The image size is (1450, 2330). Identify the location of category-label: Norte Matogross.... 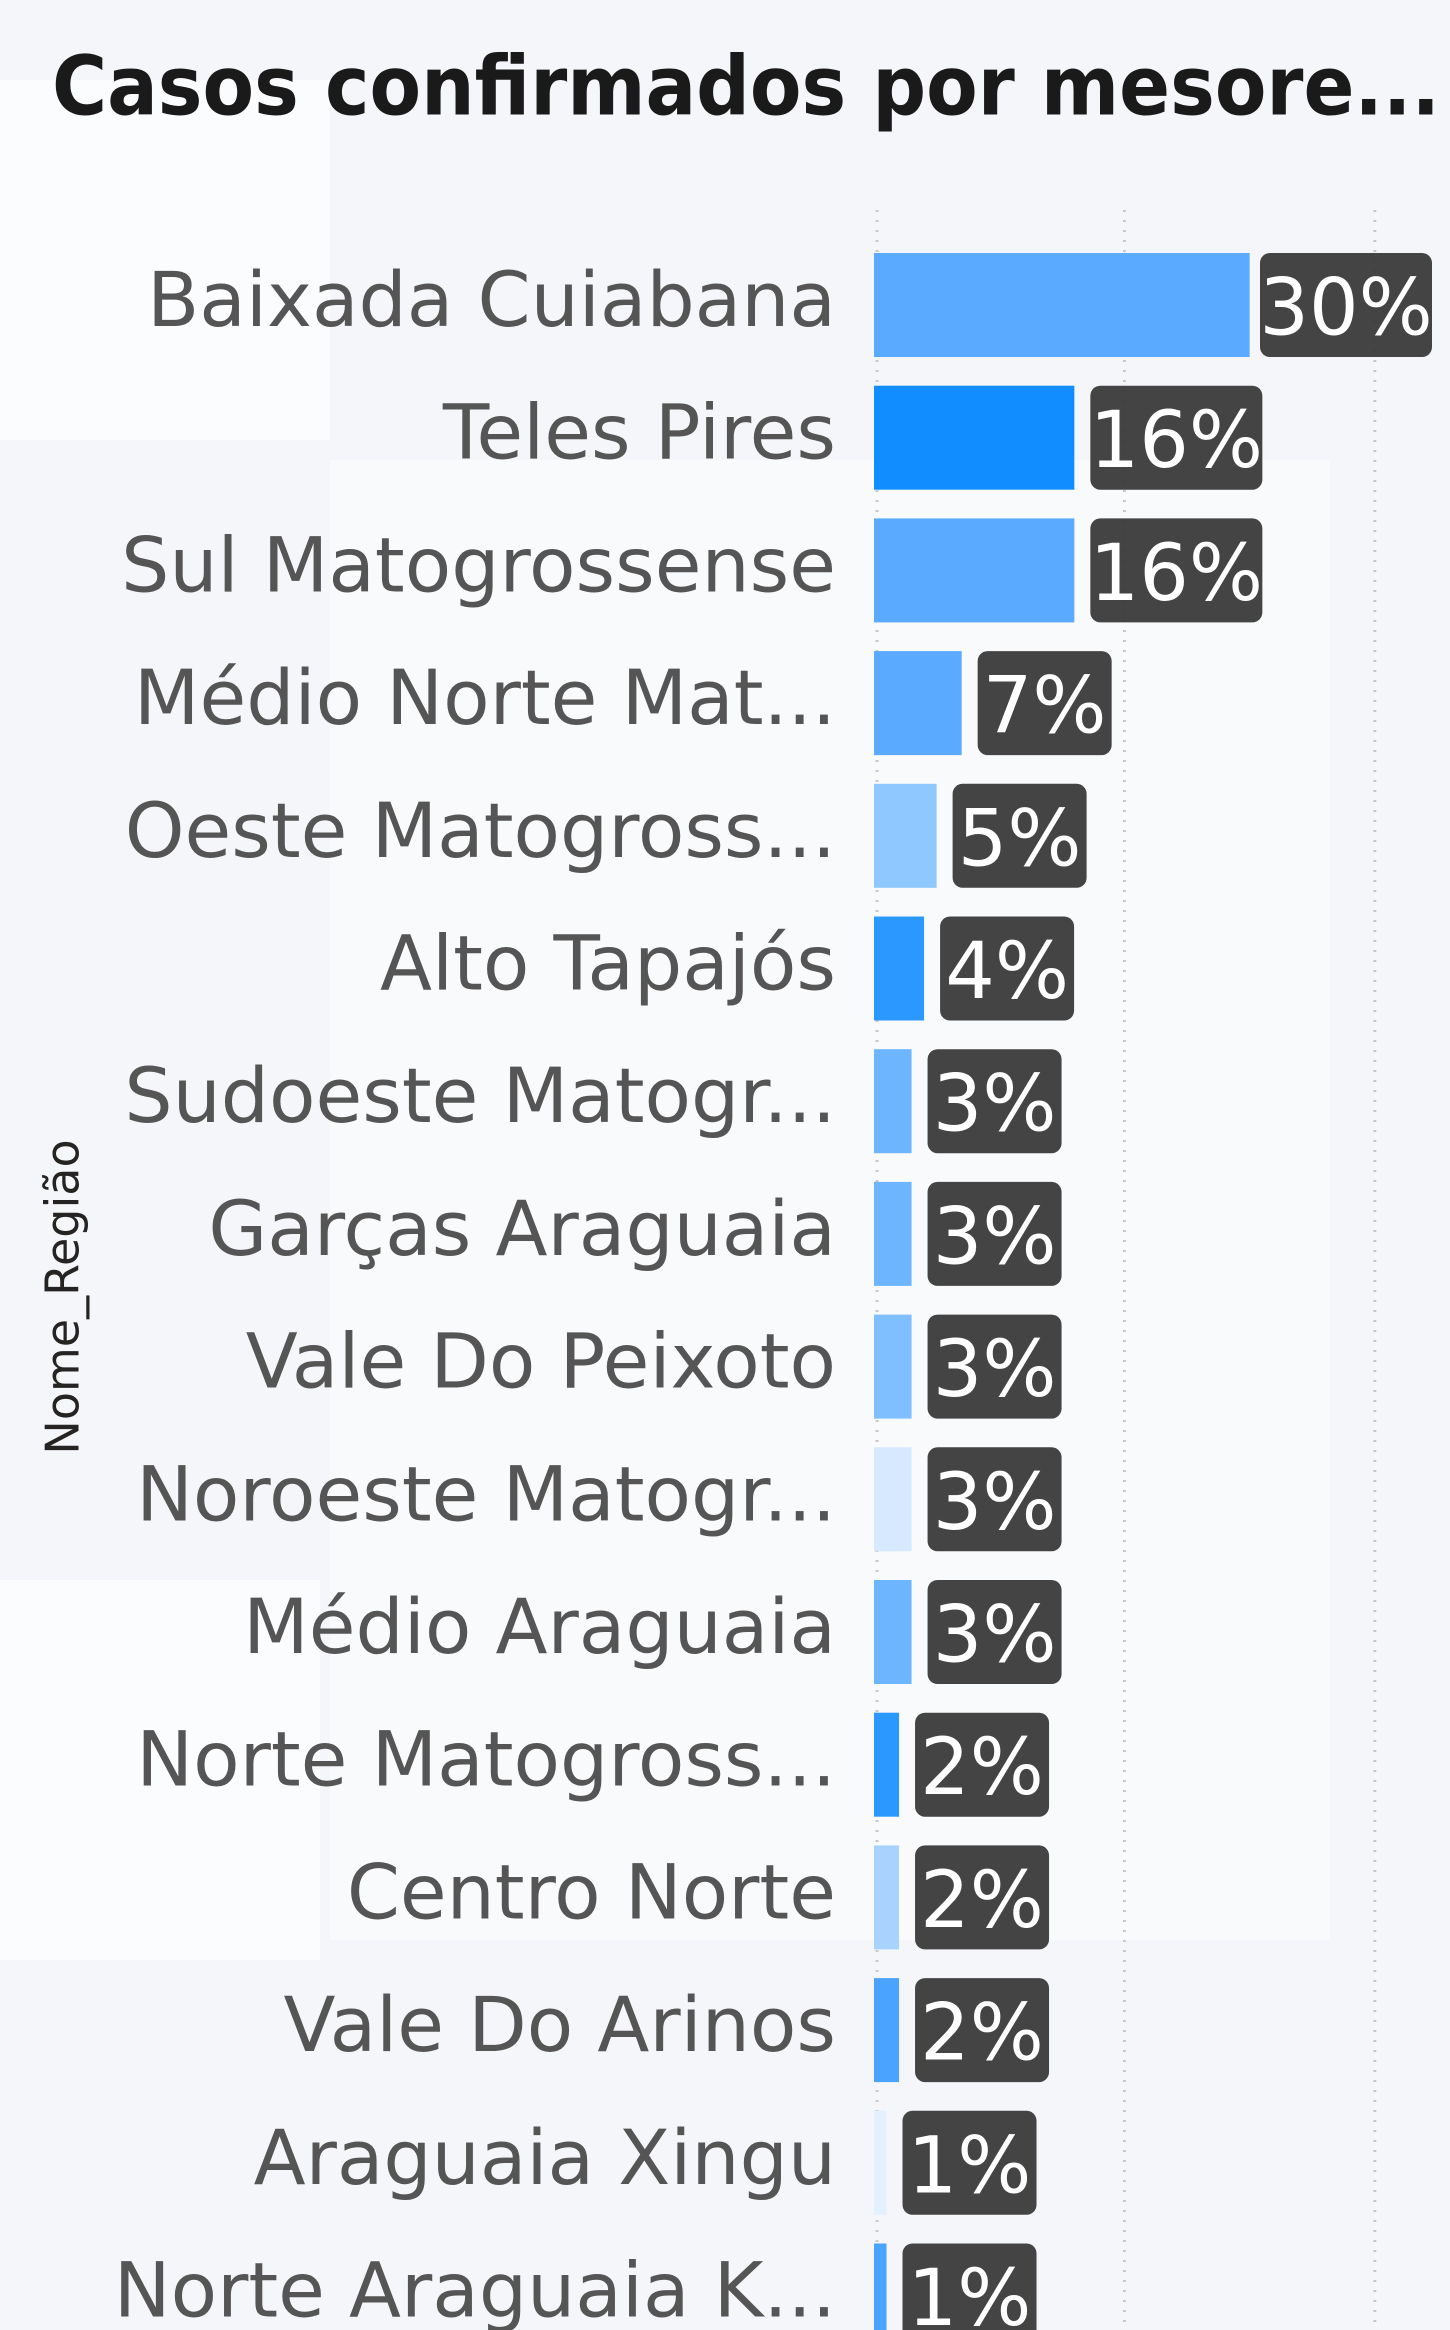
(486, 1759).